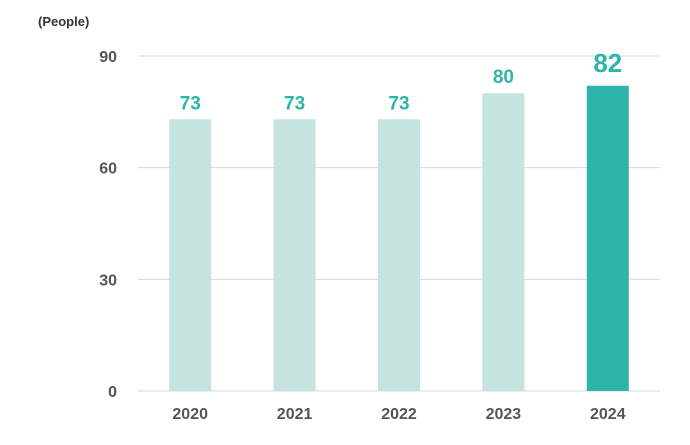 This screenshot has height=445, width=690. I want to click on bar-2022, so click(399, 255).